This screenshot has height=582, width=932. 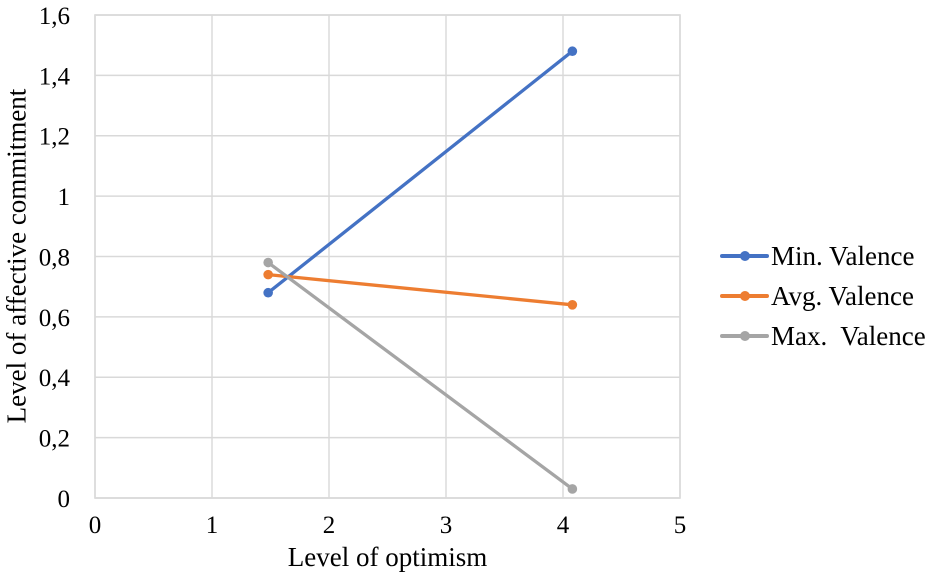 I want to click on x-tick-label: 4, so click(x=563, y=525).